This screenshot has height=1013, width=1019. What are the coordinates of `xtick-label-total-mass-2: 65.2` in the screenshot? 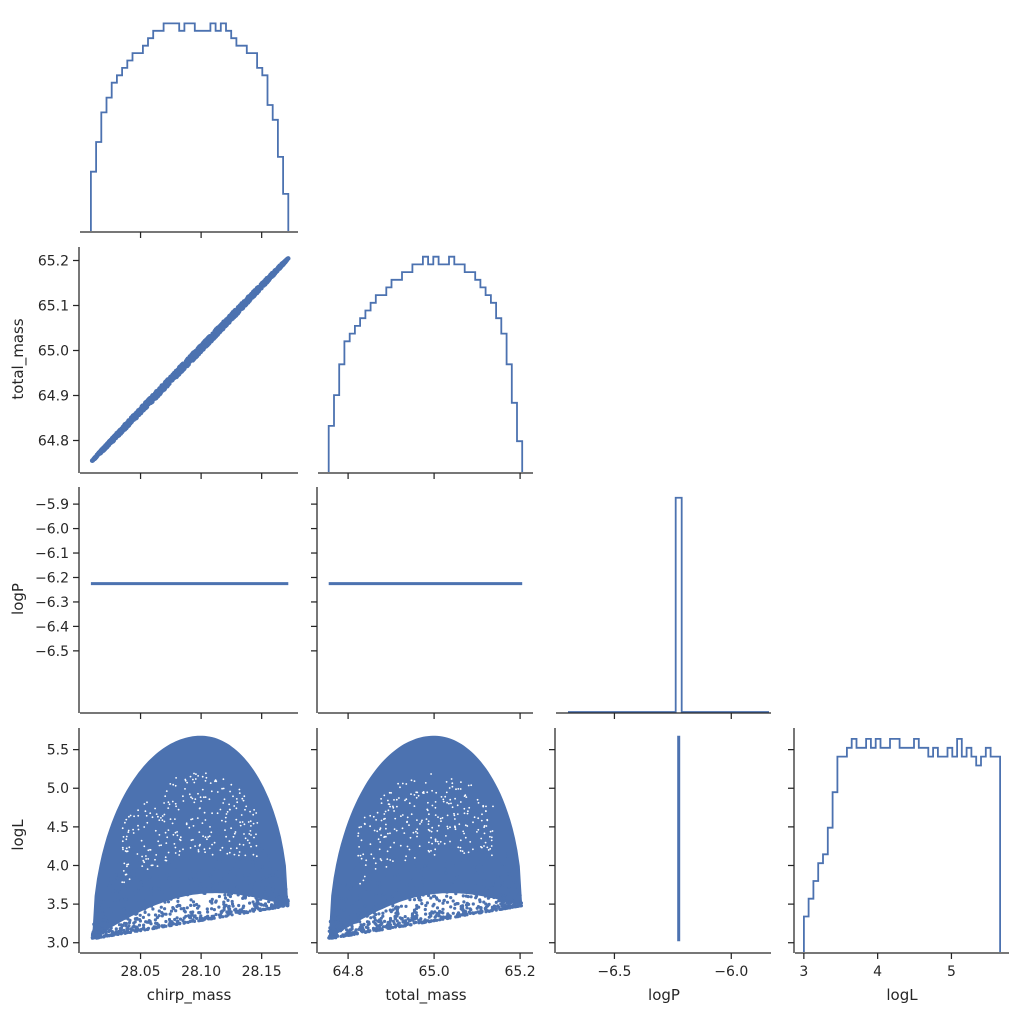 It's located at (520, 972).